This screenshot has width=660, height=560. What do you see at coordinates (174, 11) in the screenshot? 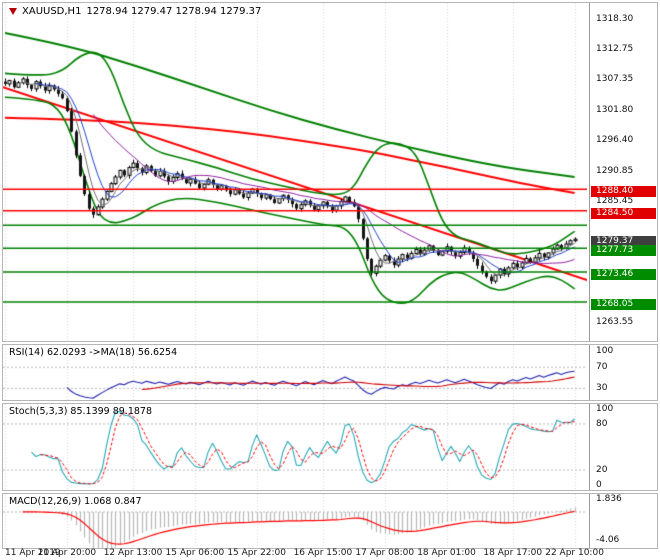
I see `ohlc-values: 1278.94 1279.47 1278.94 1279.37` at bounding box center [174, 11].